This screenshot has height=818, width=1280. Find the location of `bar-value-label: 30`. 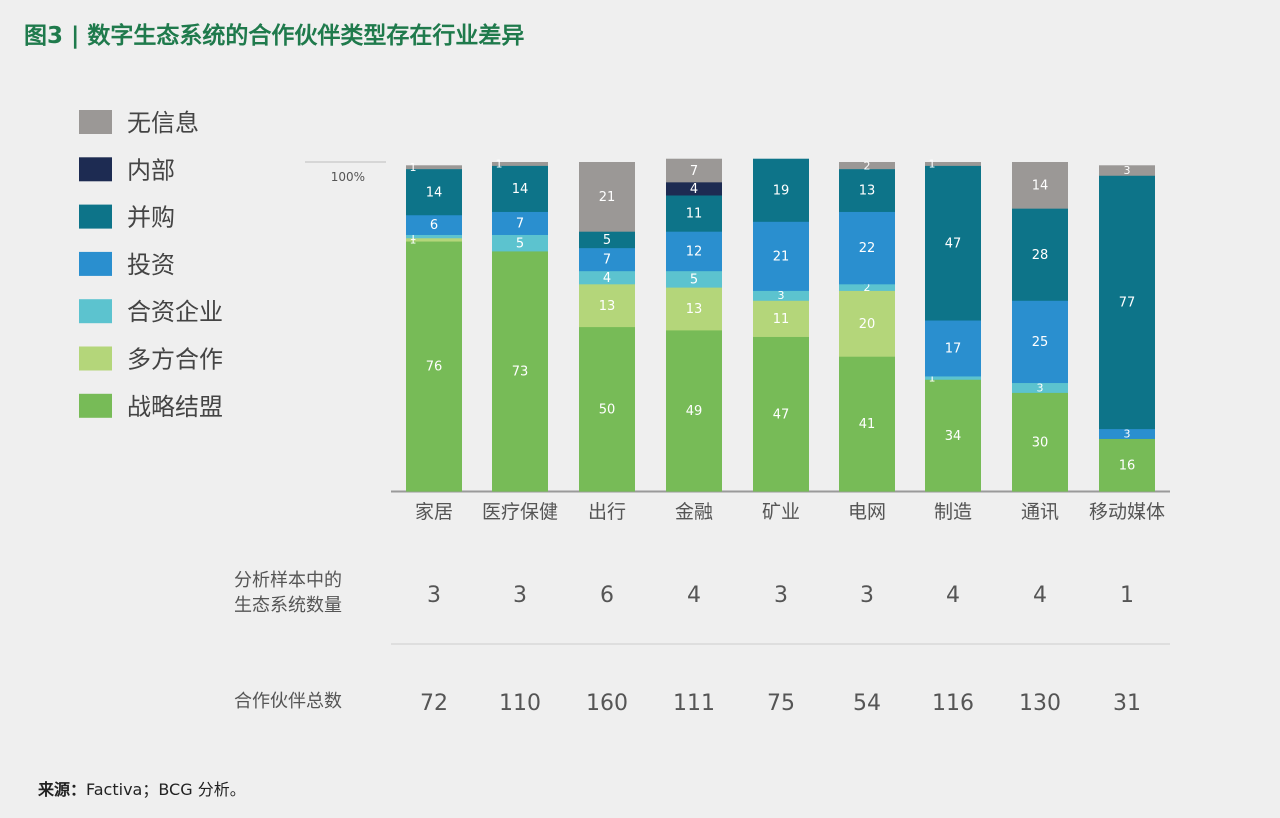

bar-value-label: 30 is located at coordinates (1040, 442).